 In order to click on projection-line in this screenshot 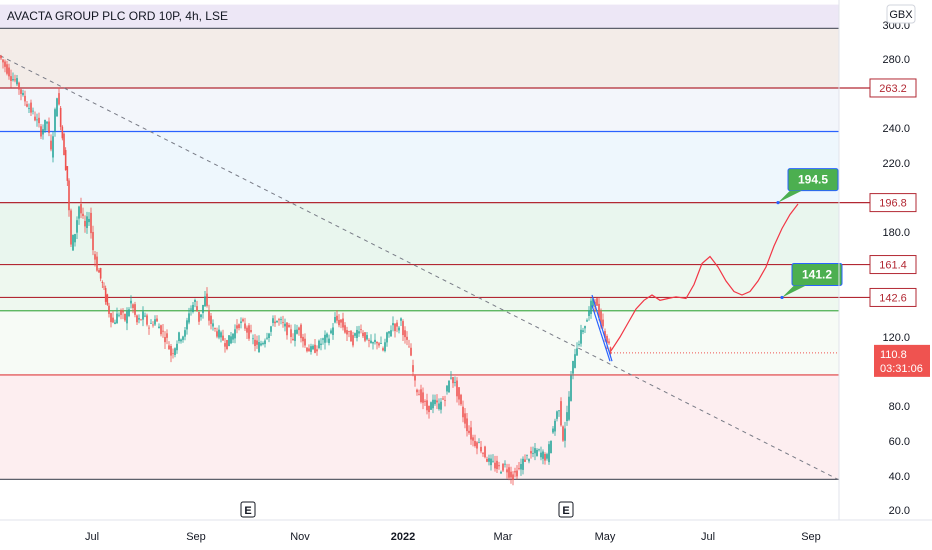, I will do `click(704, 277)`.